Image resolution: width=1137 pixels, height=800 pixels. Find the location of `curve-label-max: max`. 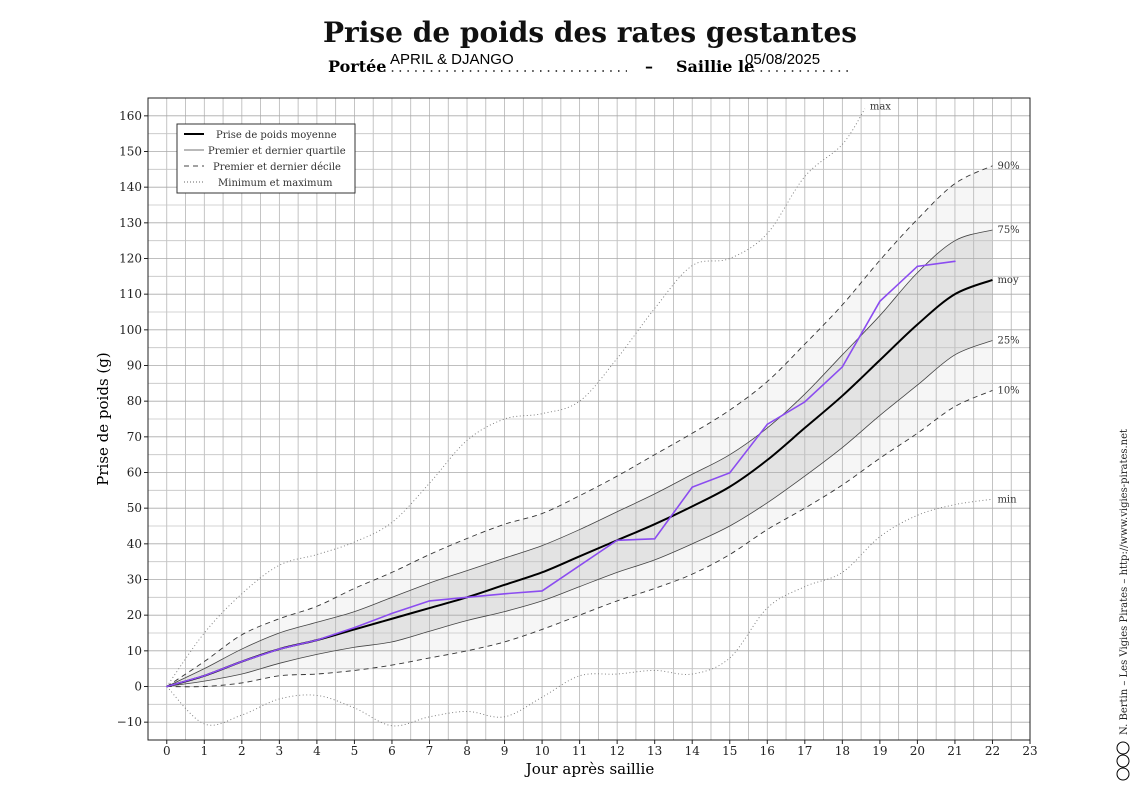

curve-label-max: max is located at coordinates (880, 107).